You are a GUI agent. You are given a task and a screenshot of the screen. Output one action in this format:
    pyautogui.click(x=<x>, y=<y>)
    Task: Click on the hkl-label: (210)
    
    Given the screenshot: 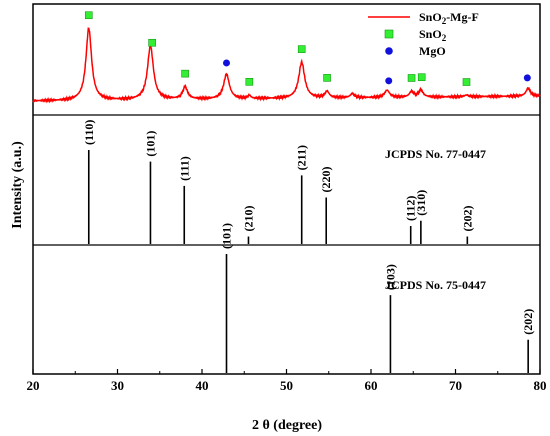 What is the action you would take?
    pyautogui.click(x=248, y=219)
    